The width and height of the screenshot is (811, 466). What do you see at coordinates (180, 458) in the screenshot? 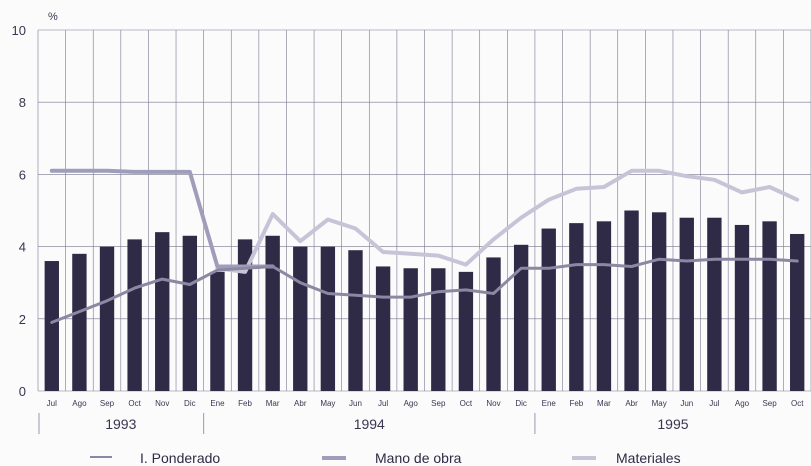
I see `legend-label: I. Ponderado` at bounding box center [180, 458].